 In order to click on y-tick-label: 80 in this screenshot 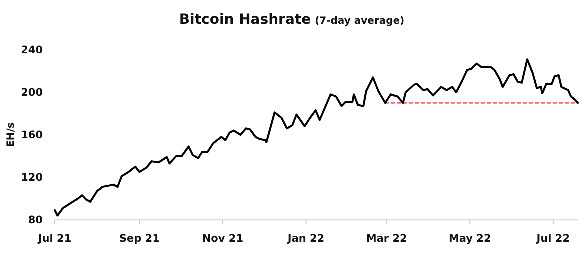, I will do `click(35, 220)`.